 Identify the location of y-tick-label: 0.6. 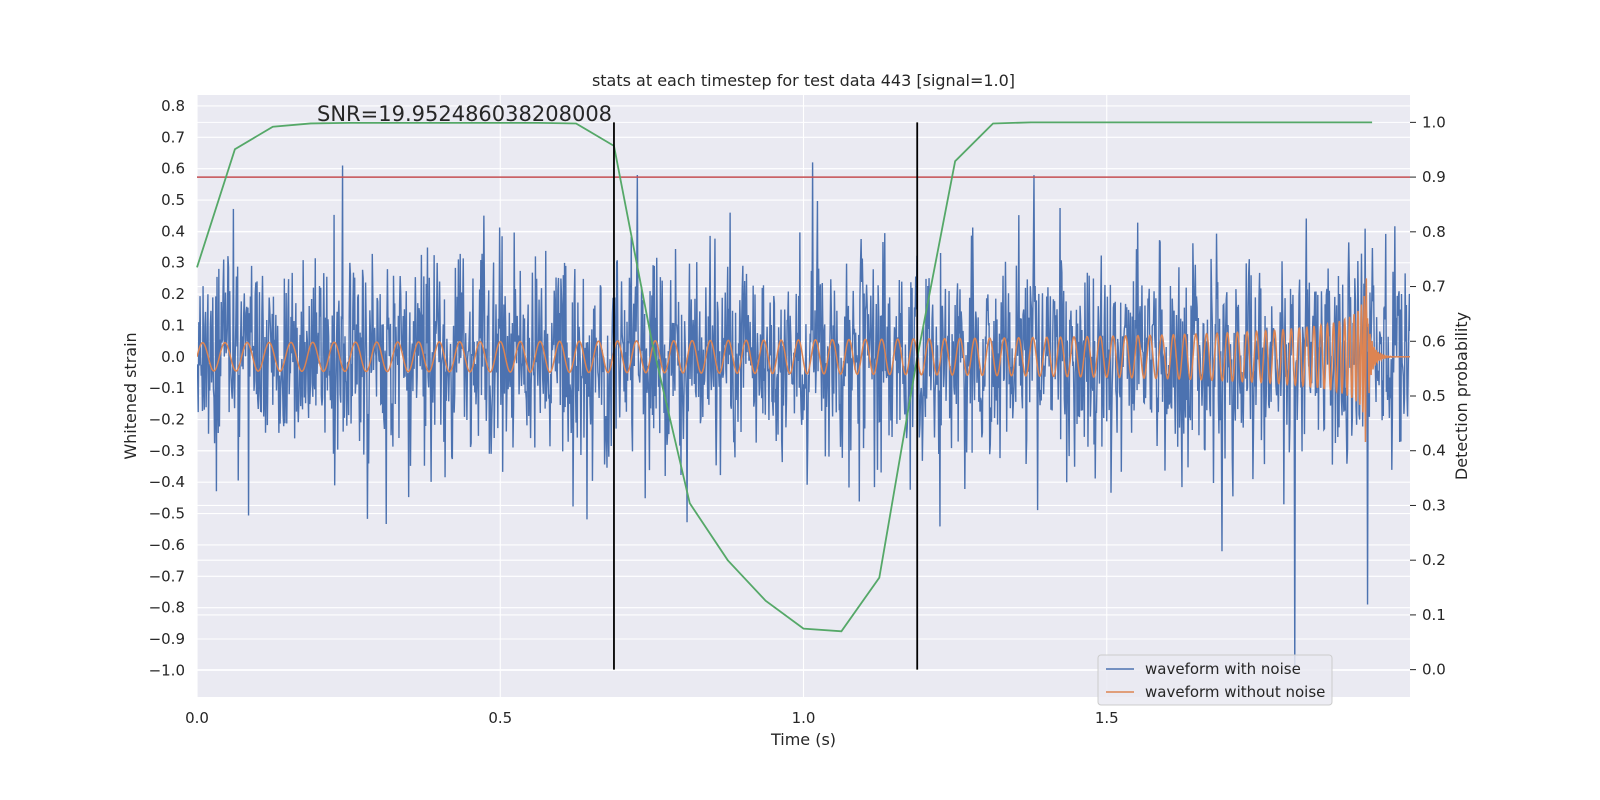
(173, 169).